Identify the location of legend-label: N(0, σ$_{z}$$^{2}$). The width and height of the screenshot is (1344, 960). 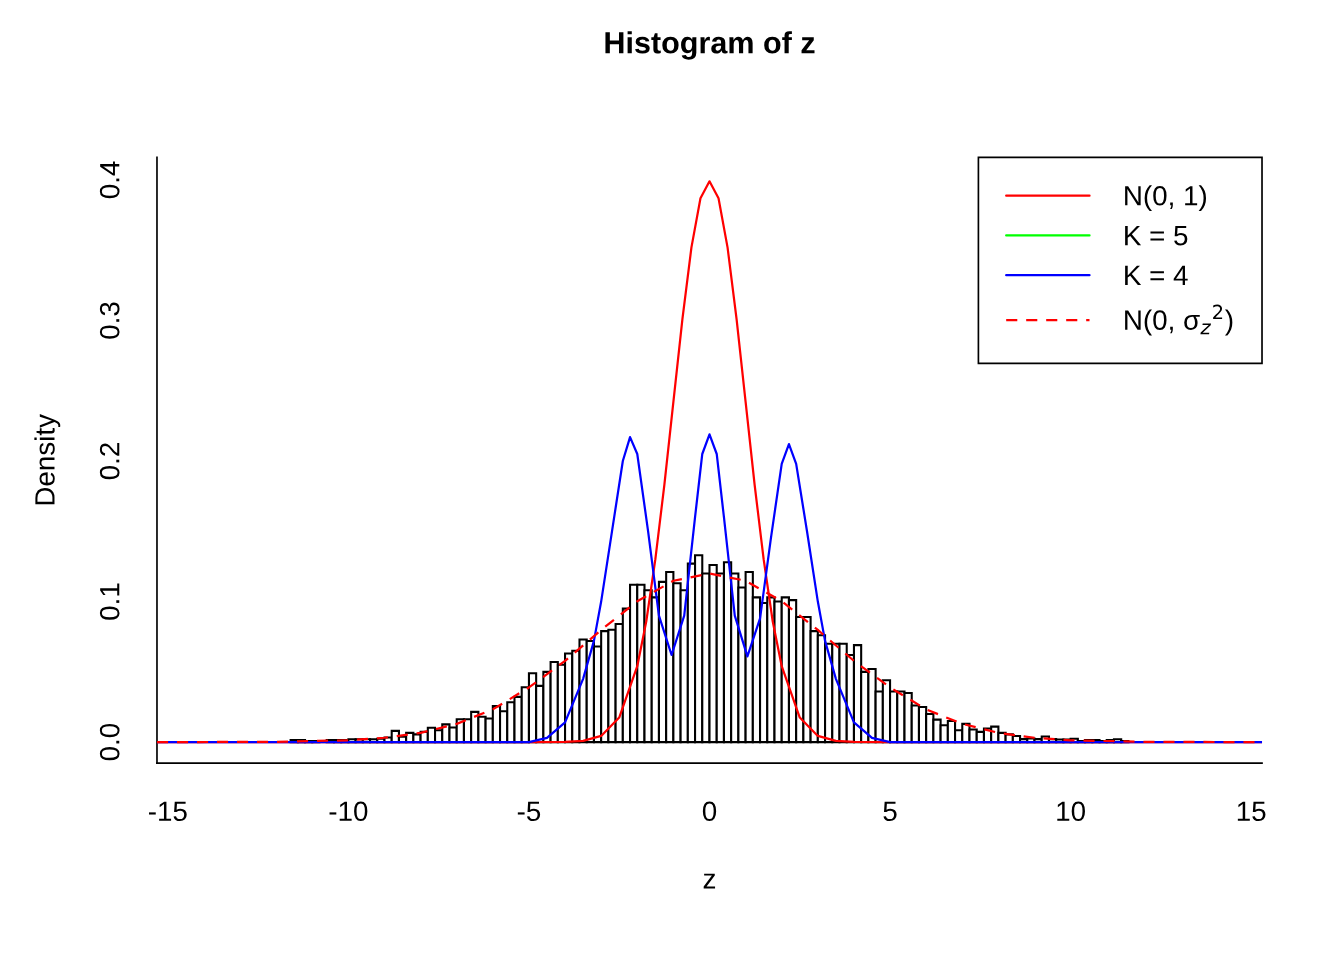
(1179, 320).